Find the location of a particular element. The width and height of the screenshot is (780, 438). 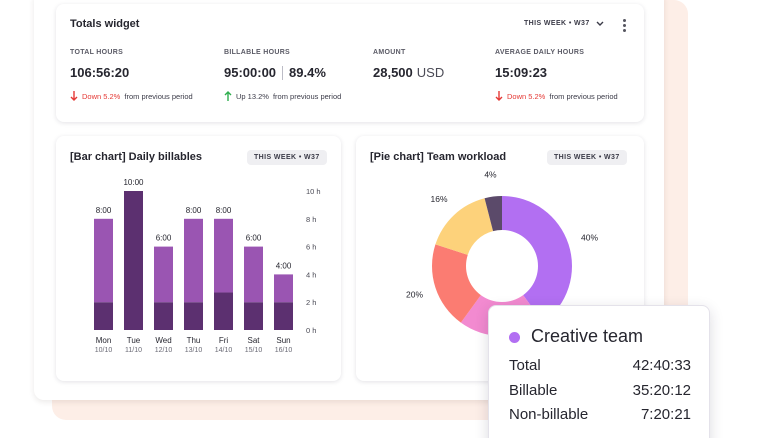

x-tick-label: Wed is located at coordinates (163, 340).